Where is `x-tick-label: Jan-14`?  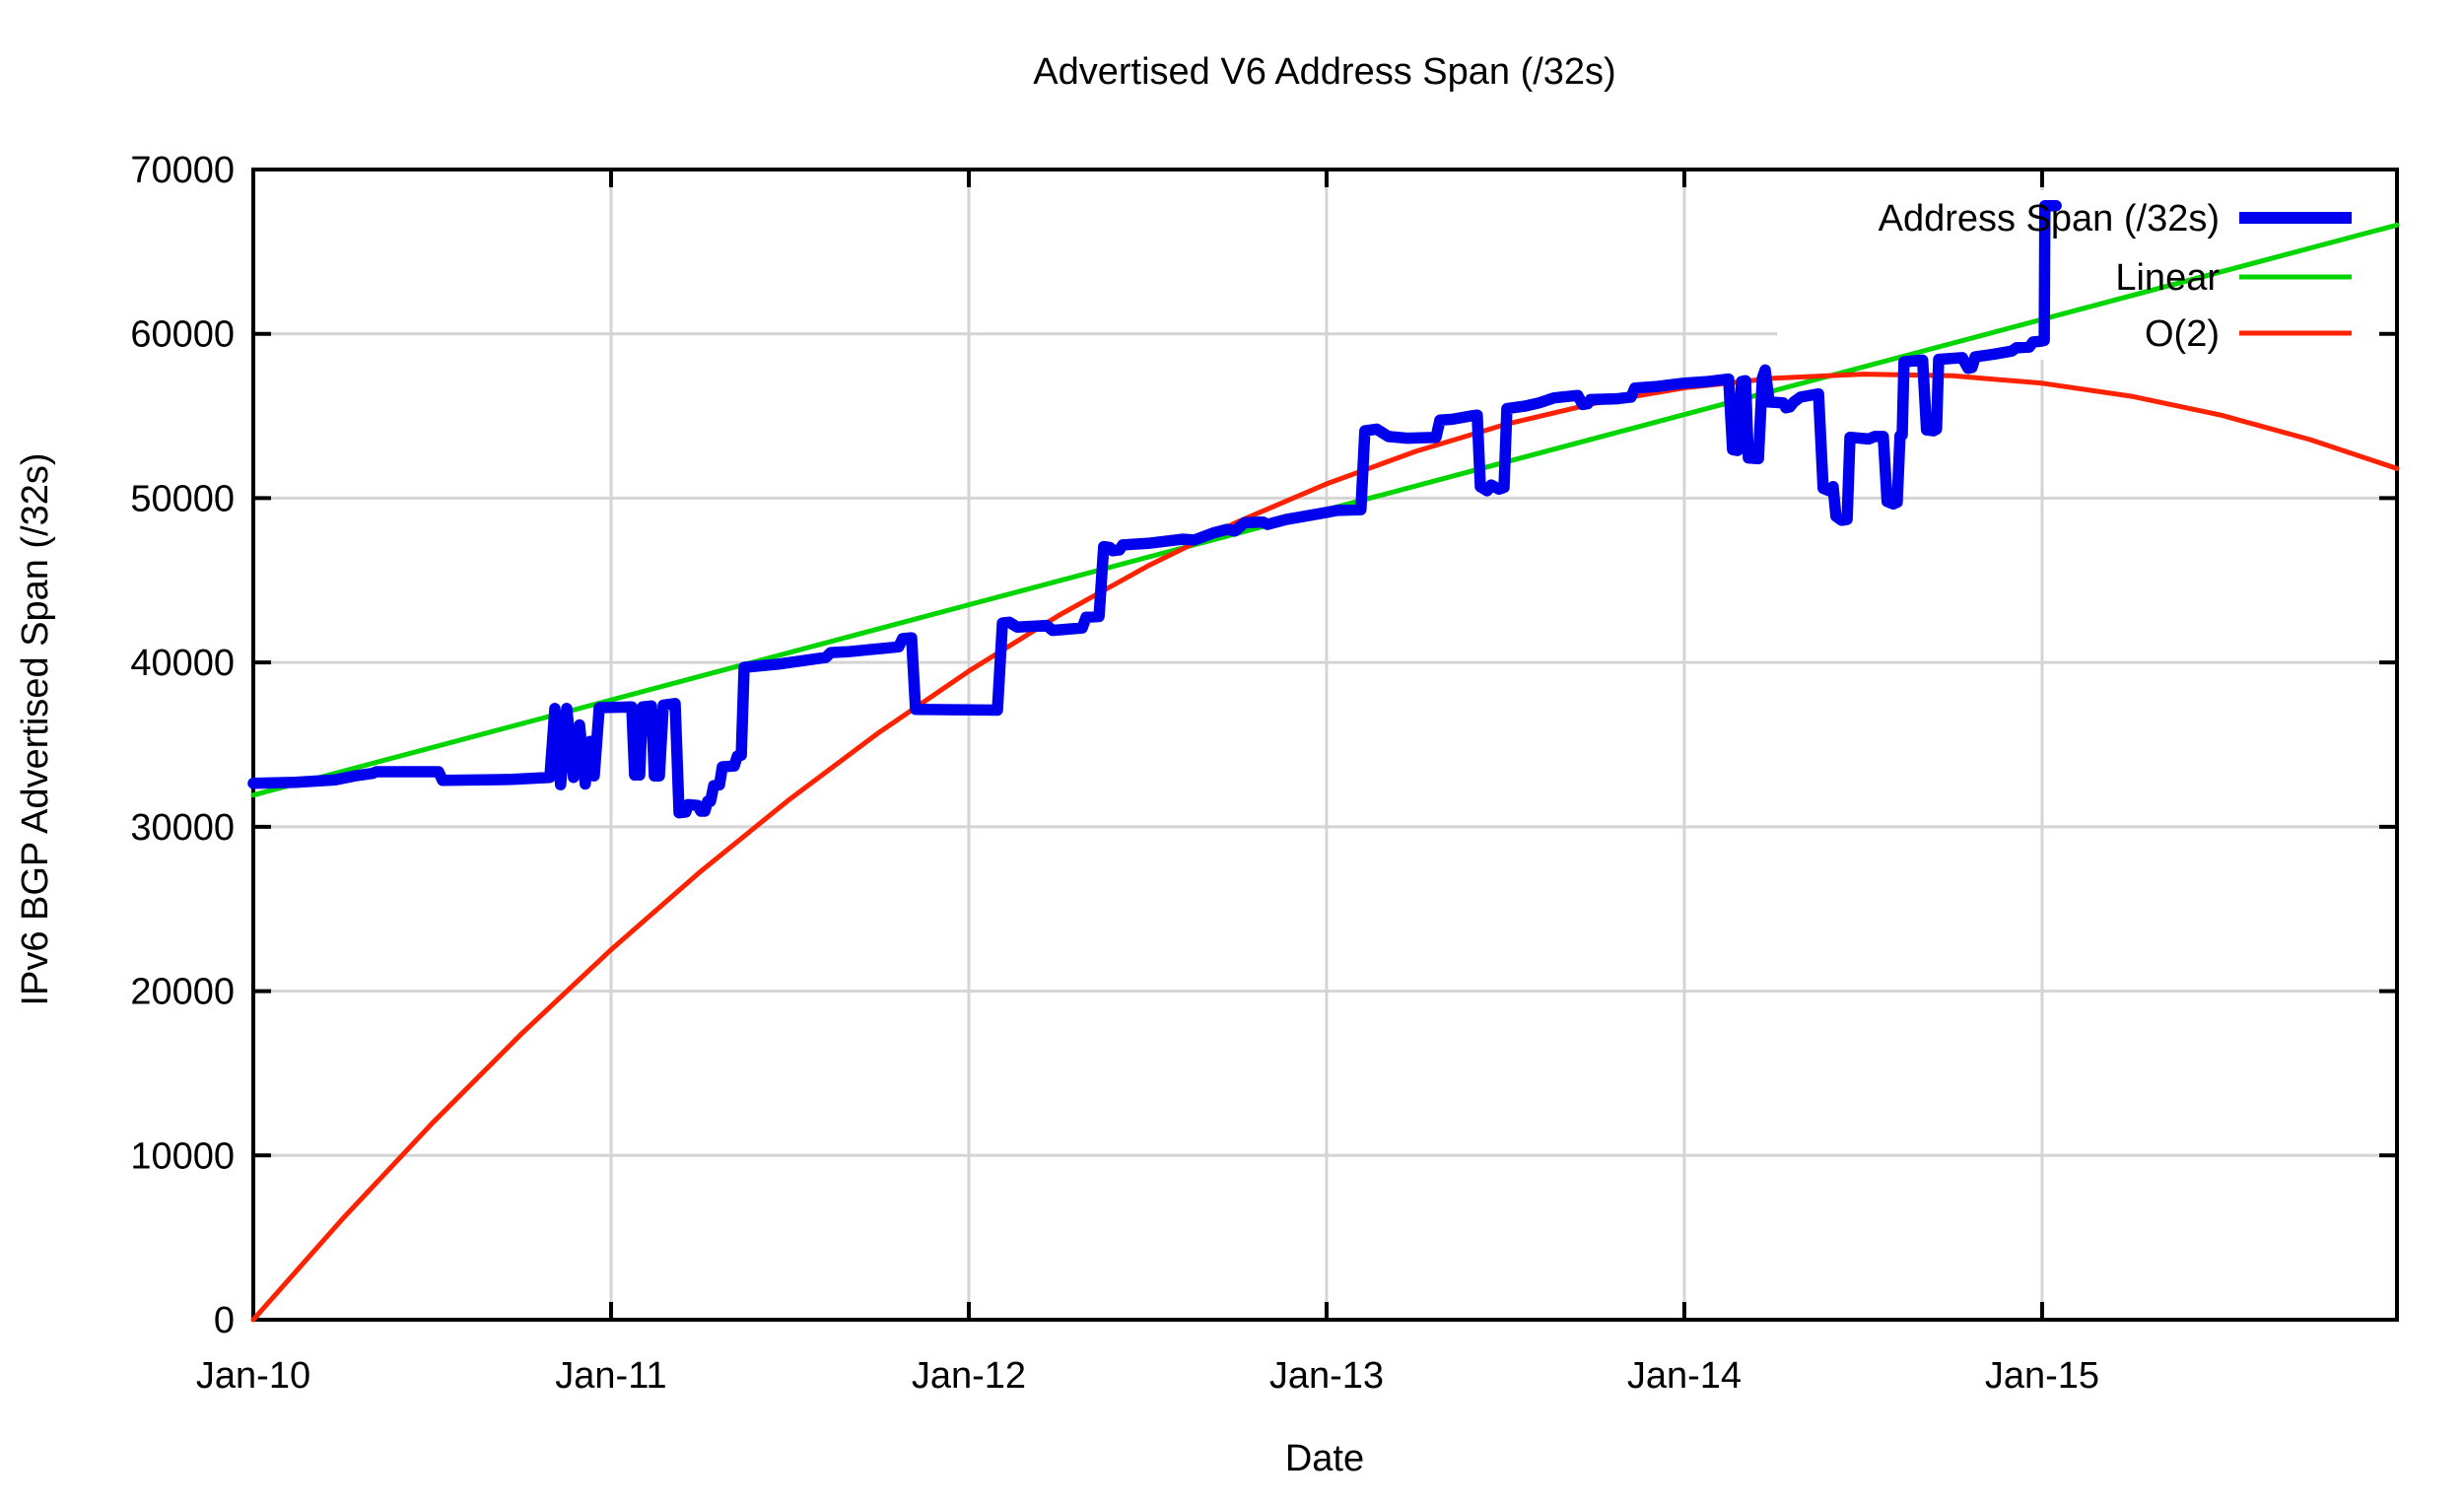 x-tick-label: Jan-14 is located at coordinates (1684, 1376).